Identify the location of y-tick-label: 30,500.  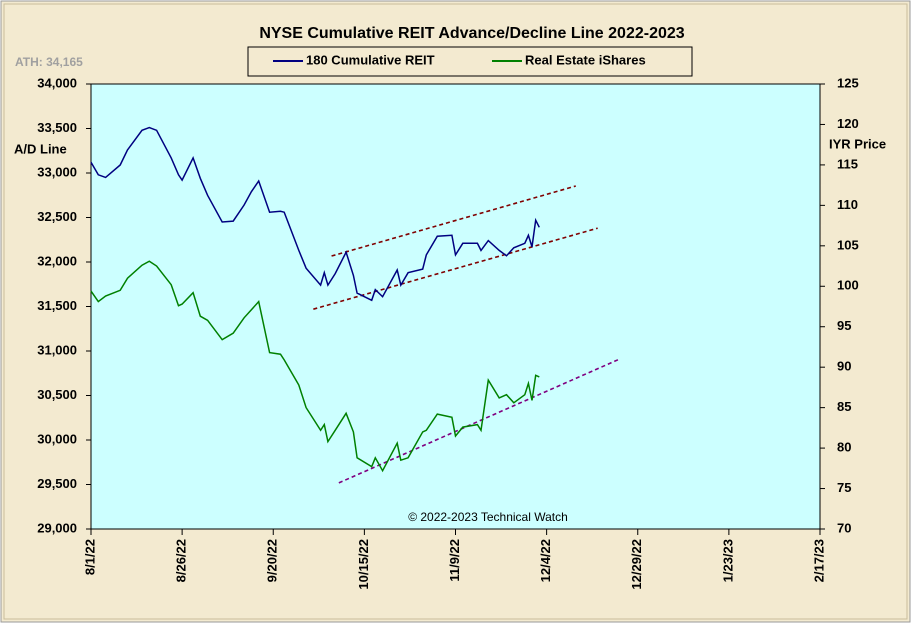
(57, 394).